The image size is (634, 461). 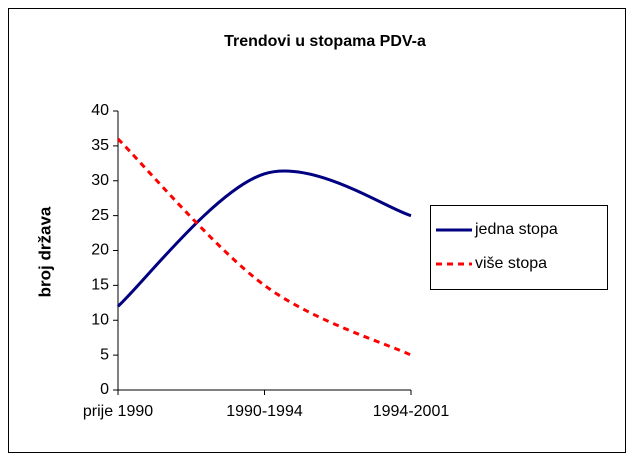 What do you see at coordinates (44, 251) in the screenshot?
I see `y-axis-label: broj država` at bounding box center [44, 251].